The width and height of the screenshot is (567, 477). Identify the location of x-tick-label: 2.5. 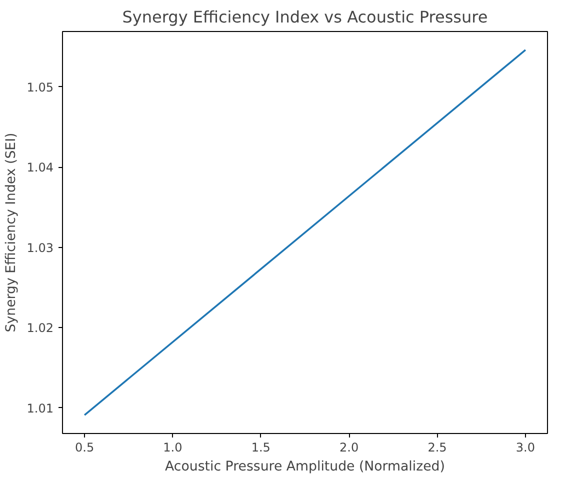
(437, 447).